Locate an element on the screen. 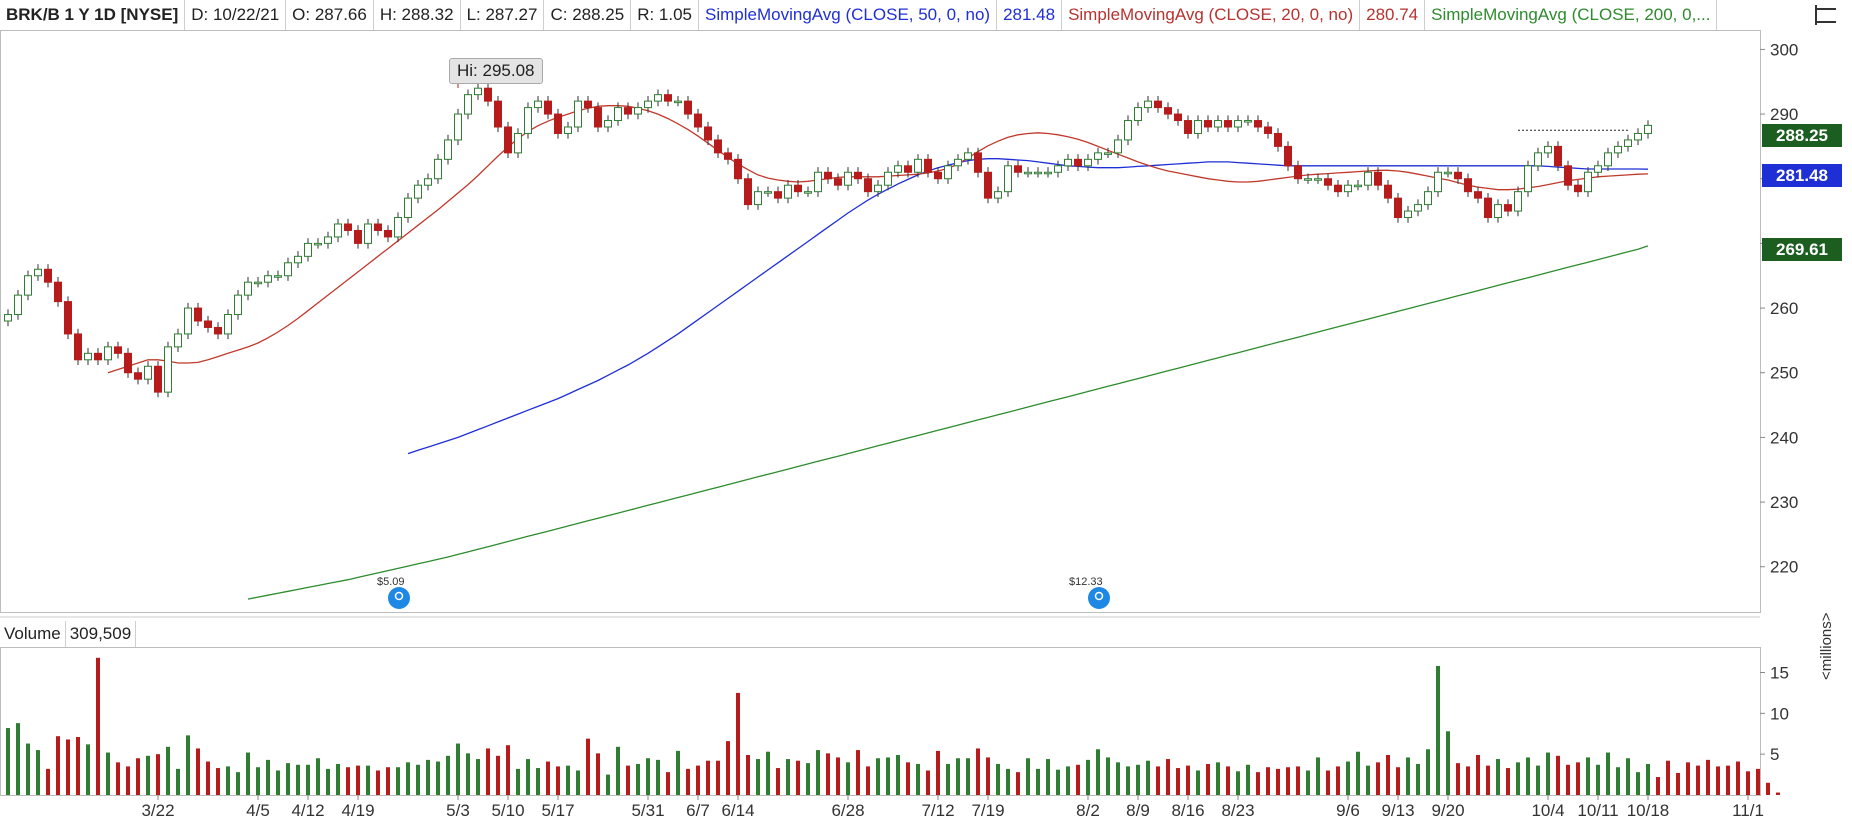 This screenshot has height=821, width=1852. range-label: R: 1.05 is located at coordinates (665, 15).